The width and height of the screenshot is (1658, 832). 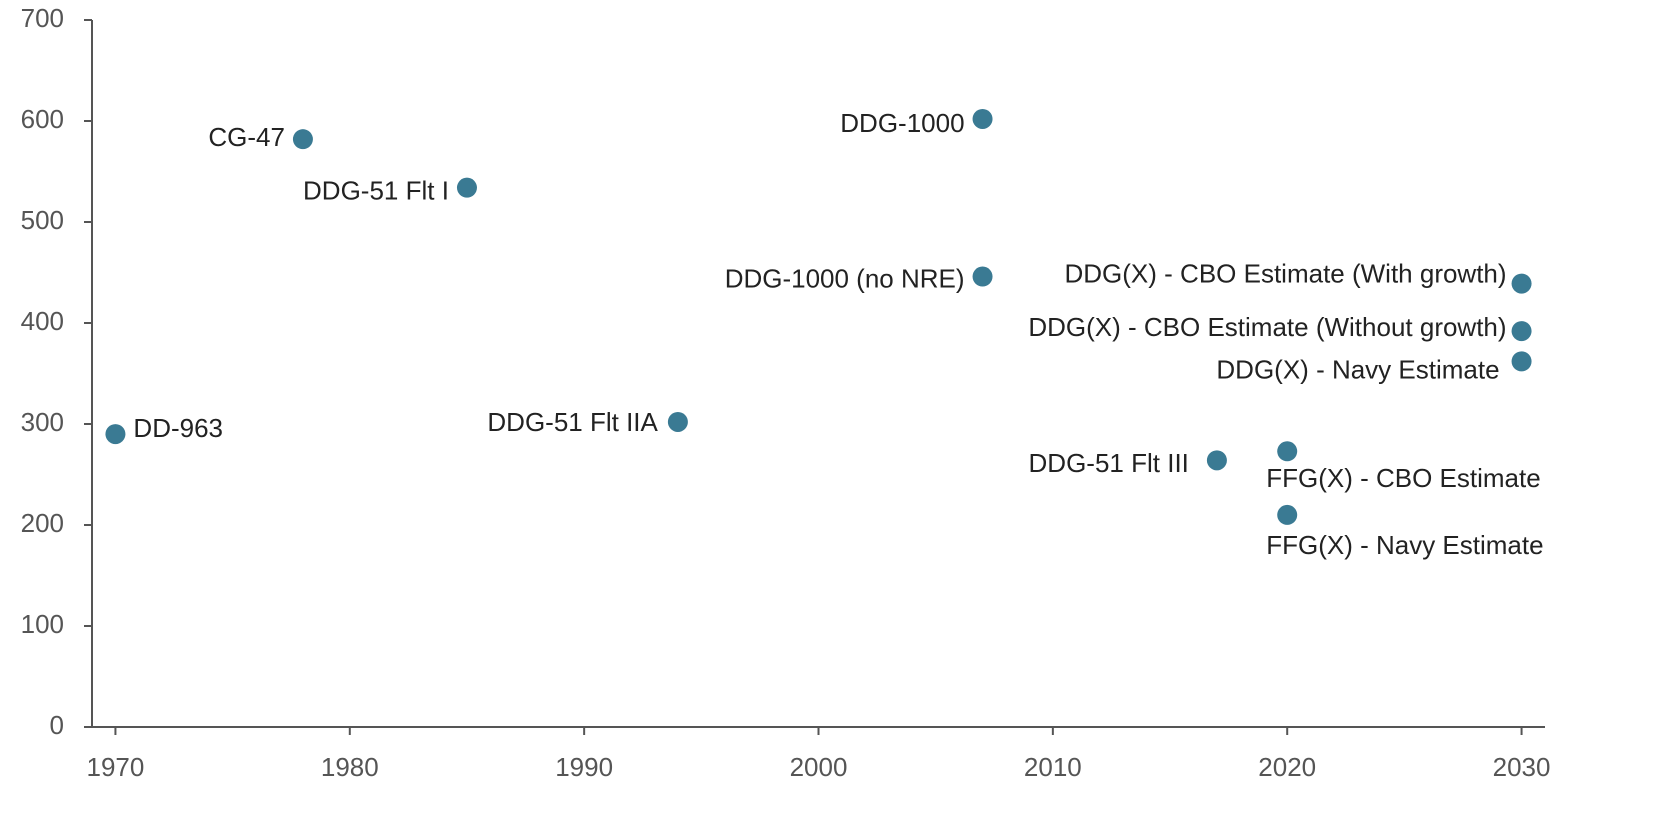 What do you see at coordinates (178, 428) in the screenshot?
I see `point-label: DD-963` at bounding box center [178, 428].